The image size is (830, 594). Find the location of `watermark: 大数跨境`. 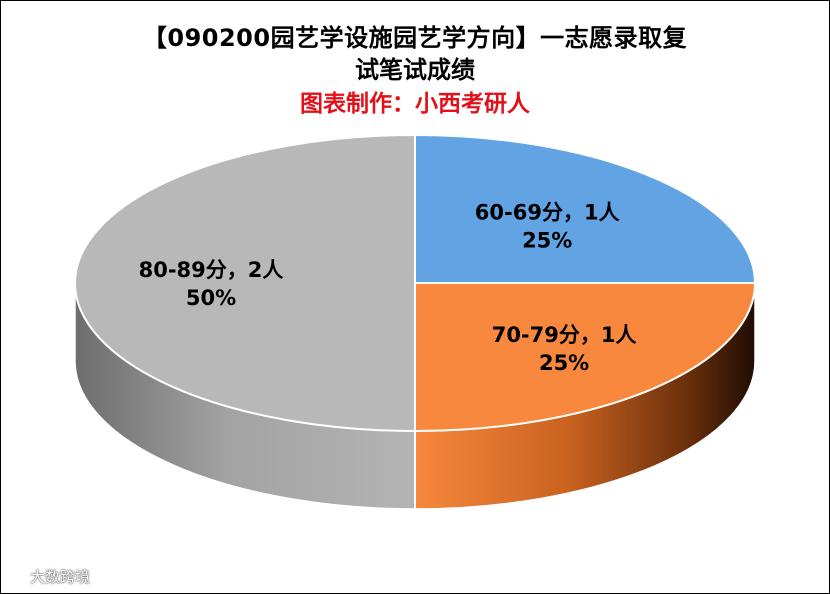

watermark: 大数跨境 is located at coordinates (49, 576).